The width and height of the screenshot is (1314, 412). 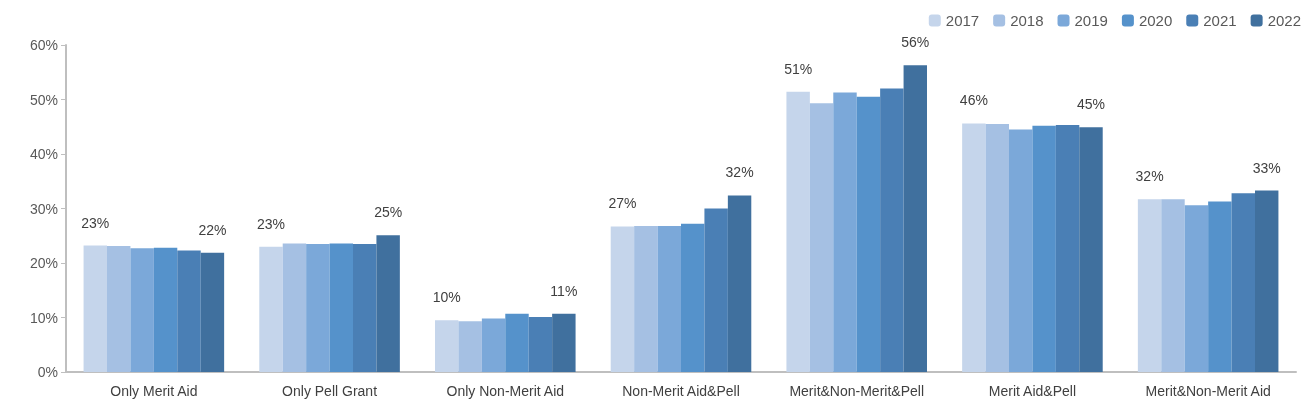 What do you see at coordinates (1032, 391) in the screenshot?
I see `x-tick-label: Merit Aid&Pell` at bounding box center [1032, 391].